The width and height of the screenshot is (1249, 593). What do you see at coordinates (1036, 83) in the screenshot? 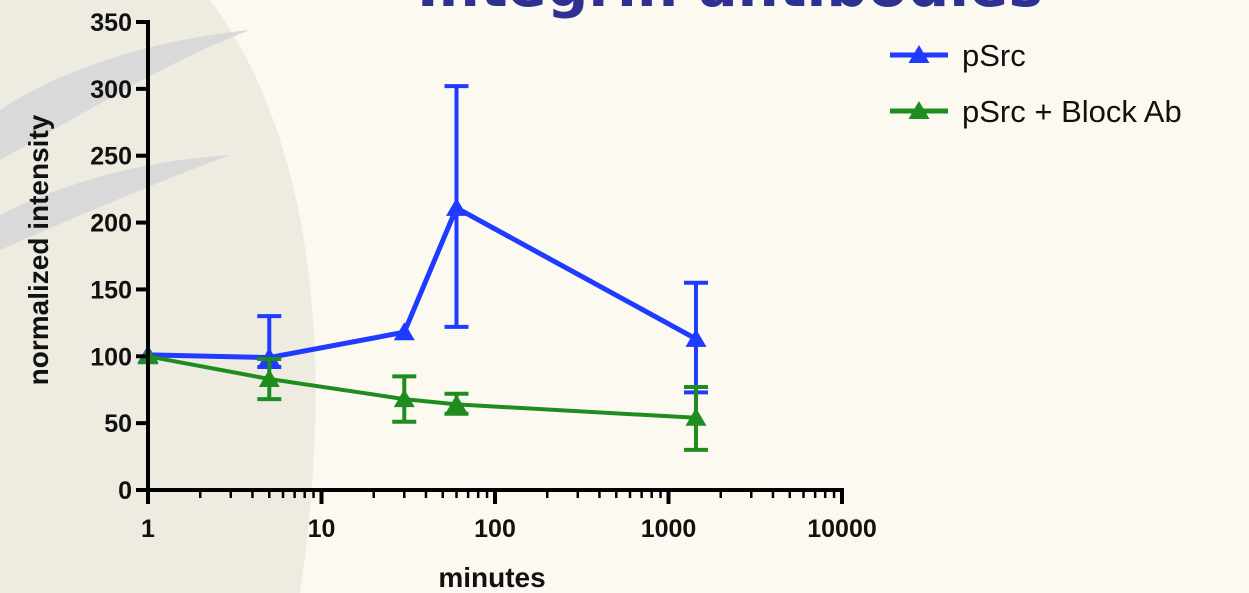
I see `legend: pSrc pSrc + Block Ab` at bounding box center [1036, 83].